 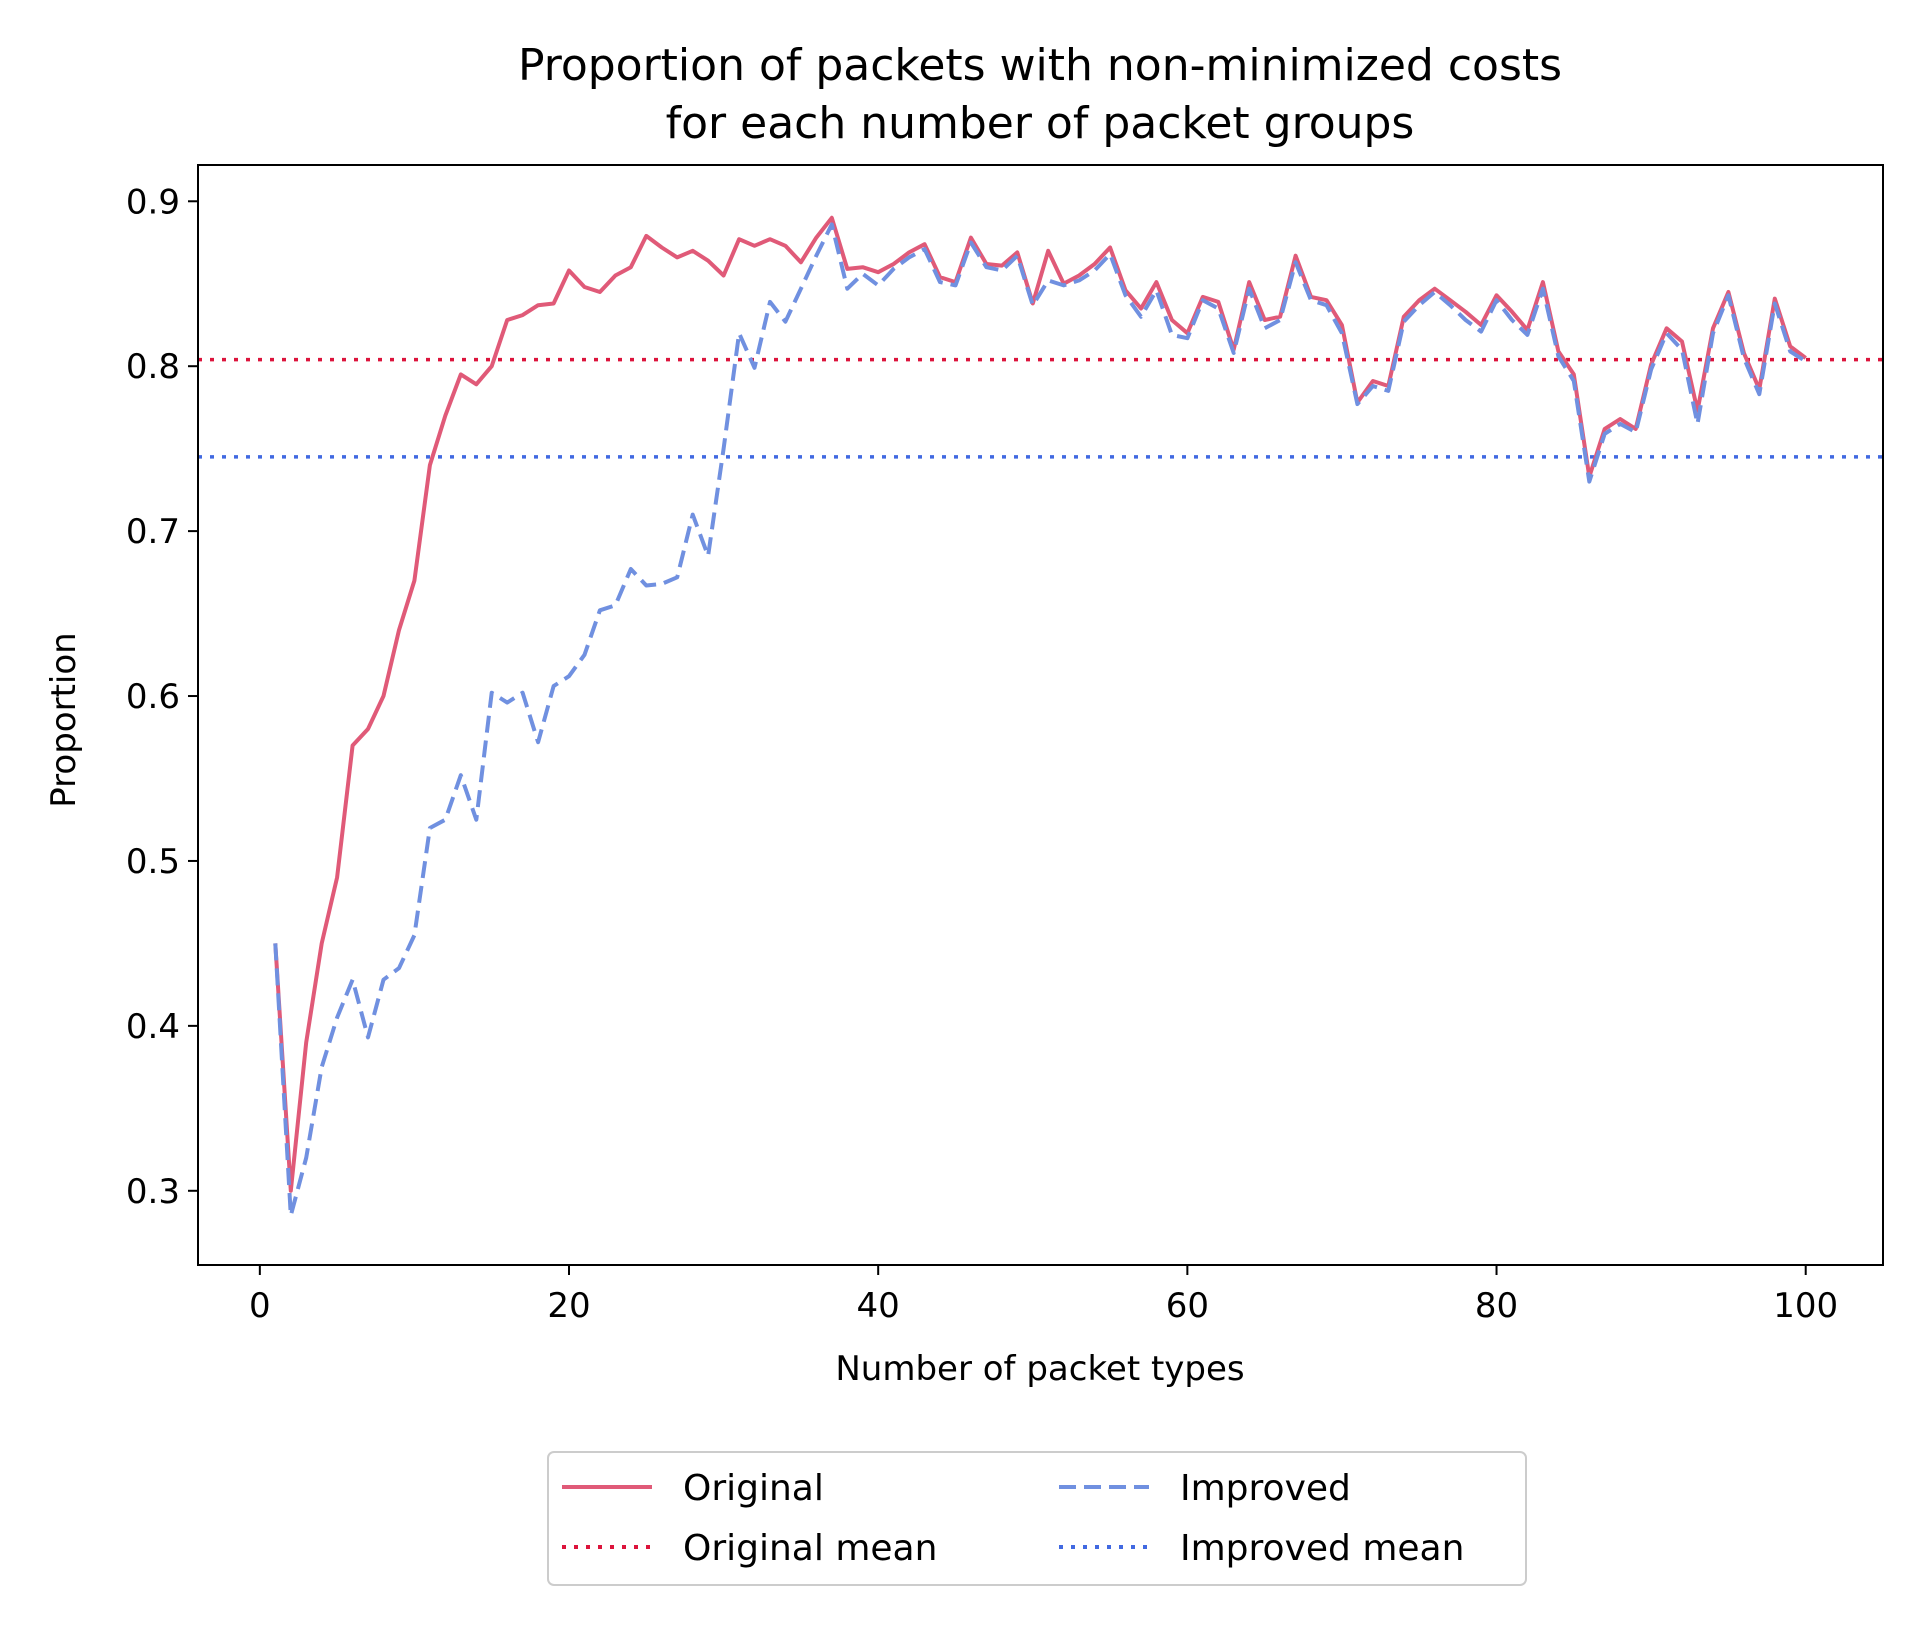 I want to click on reference-lines, so click(x=1040, y=408).